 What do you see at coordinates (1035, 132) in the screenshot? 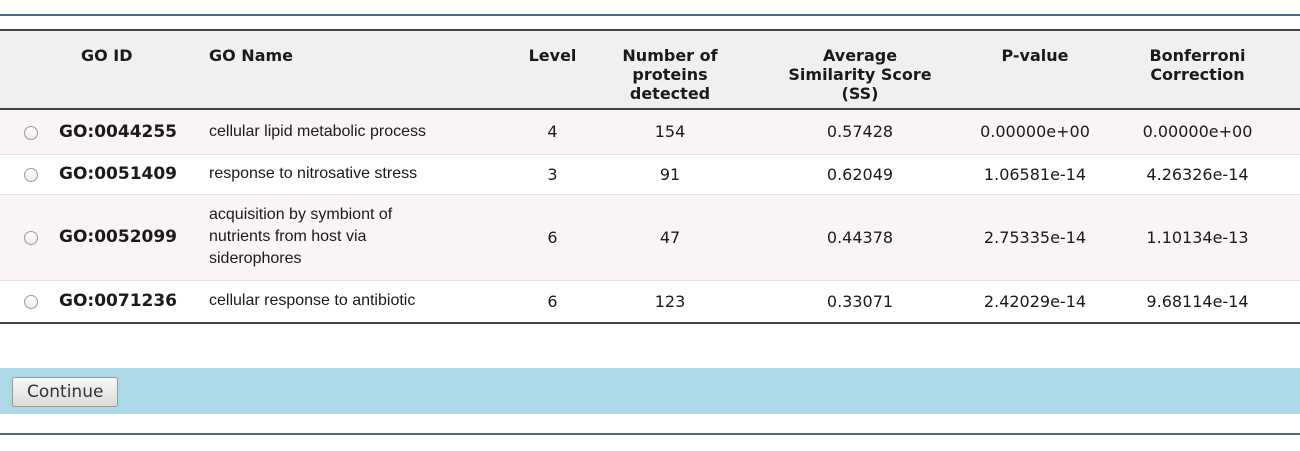
I see `p-value-cell: 0.00000e+00` at bounding box center [1035, 132].